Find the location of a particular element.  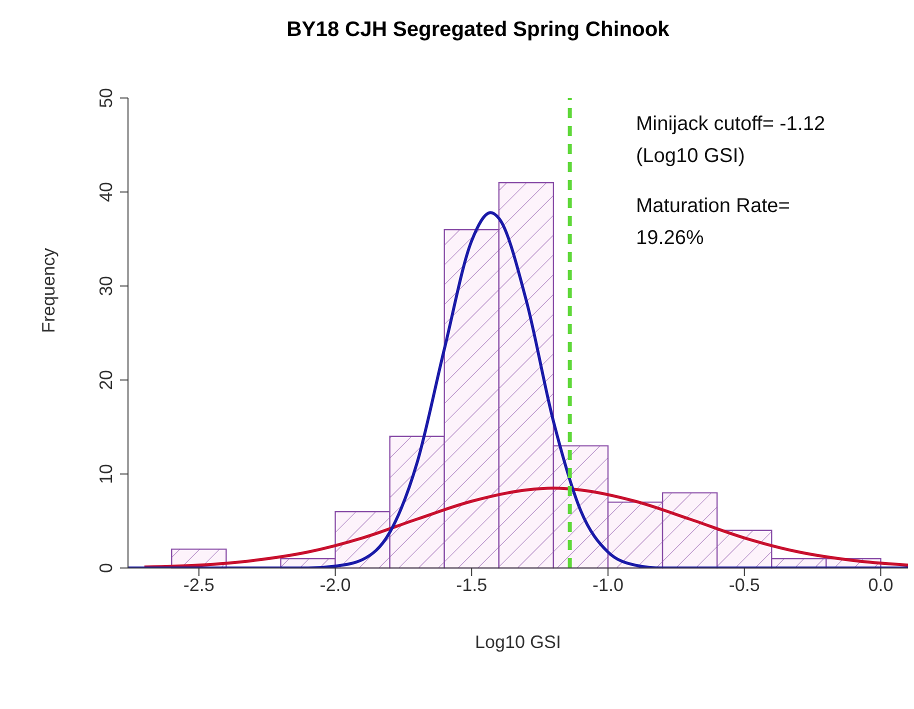

x-tick-label: -1.0 is located at coordinates (608, 584).